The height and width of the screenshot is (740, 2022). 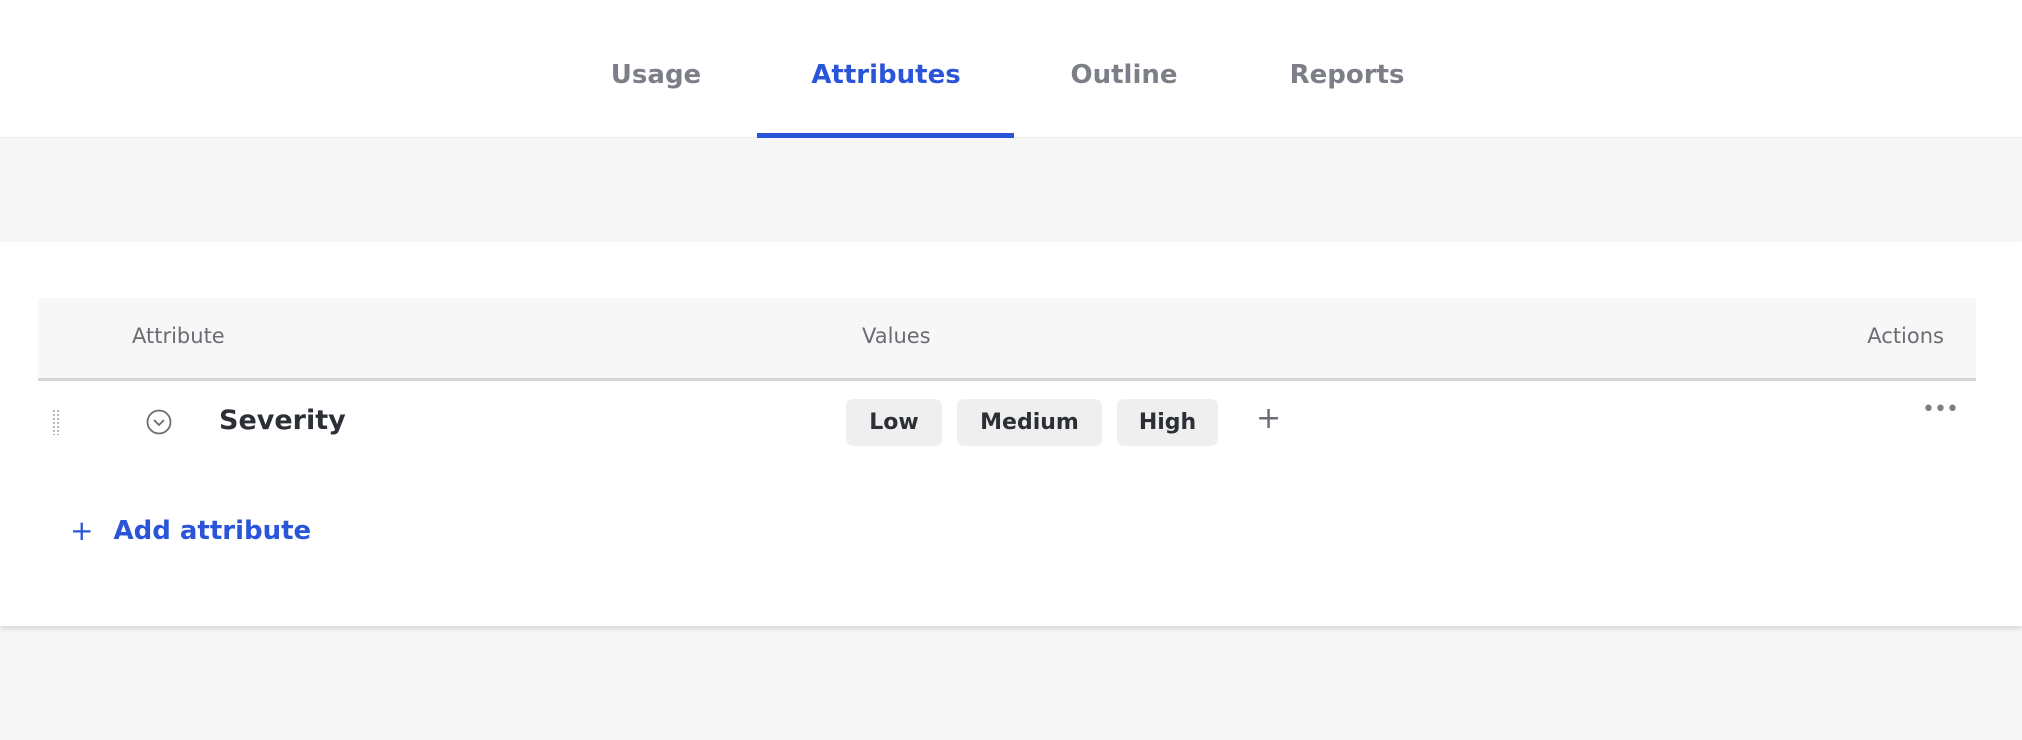 I want to click on drag-handle-icon, so click(x=56, y=422).